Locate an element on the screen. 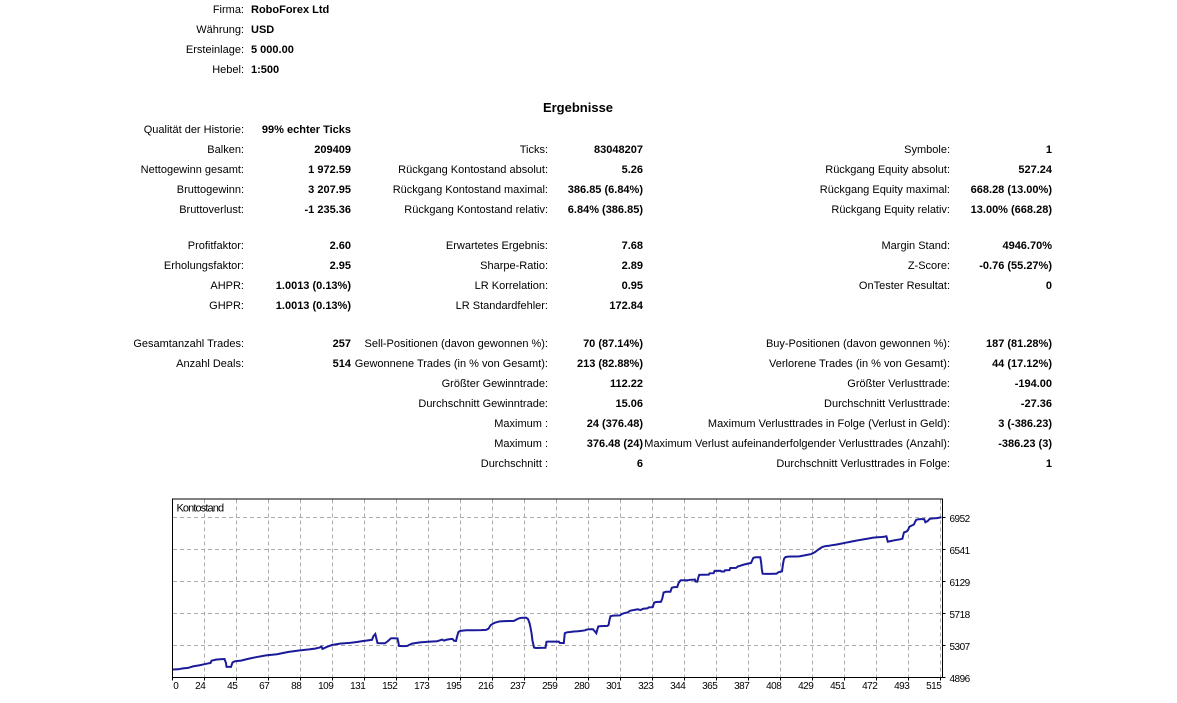 This screenshot has height=703, width=1177. svg-text: 216 is located at coordinates (486, 686).